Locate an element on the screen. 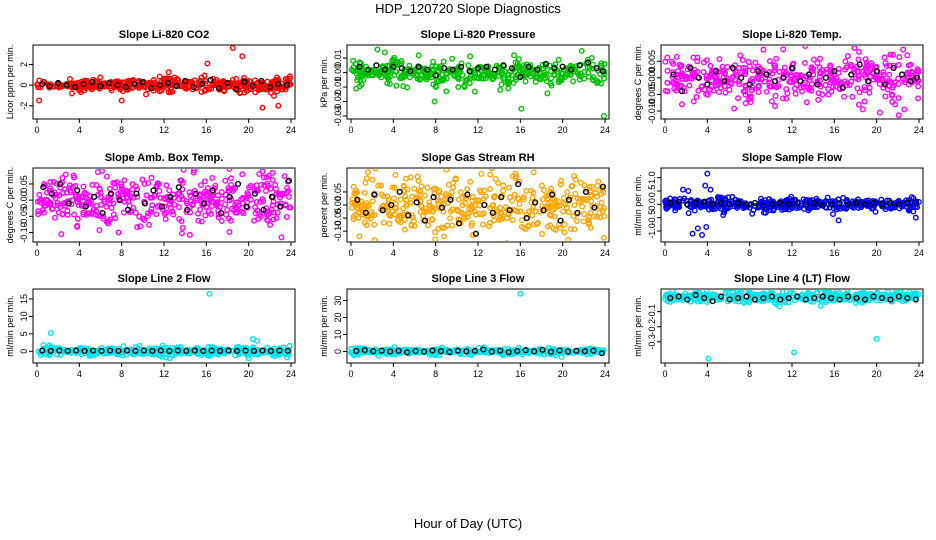 The image size is (936, 540). x-tick-label: 0 is located at coordinates (350, 253).